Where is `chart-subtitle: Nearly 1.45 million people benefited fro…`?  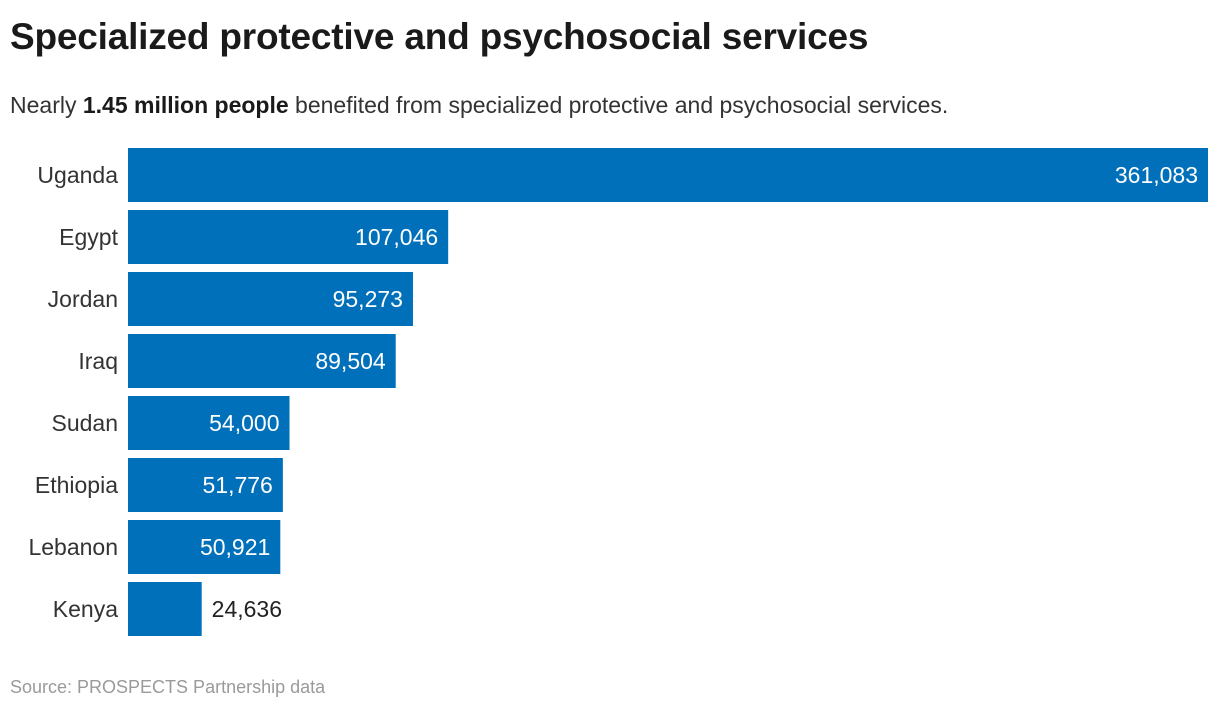
chart-subtitle: Nearly 1.45 million people benefited fro… is located at coordinates (479, 105).